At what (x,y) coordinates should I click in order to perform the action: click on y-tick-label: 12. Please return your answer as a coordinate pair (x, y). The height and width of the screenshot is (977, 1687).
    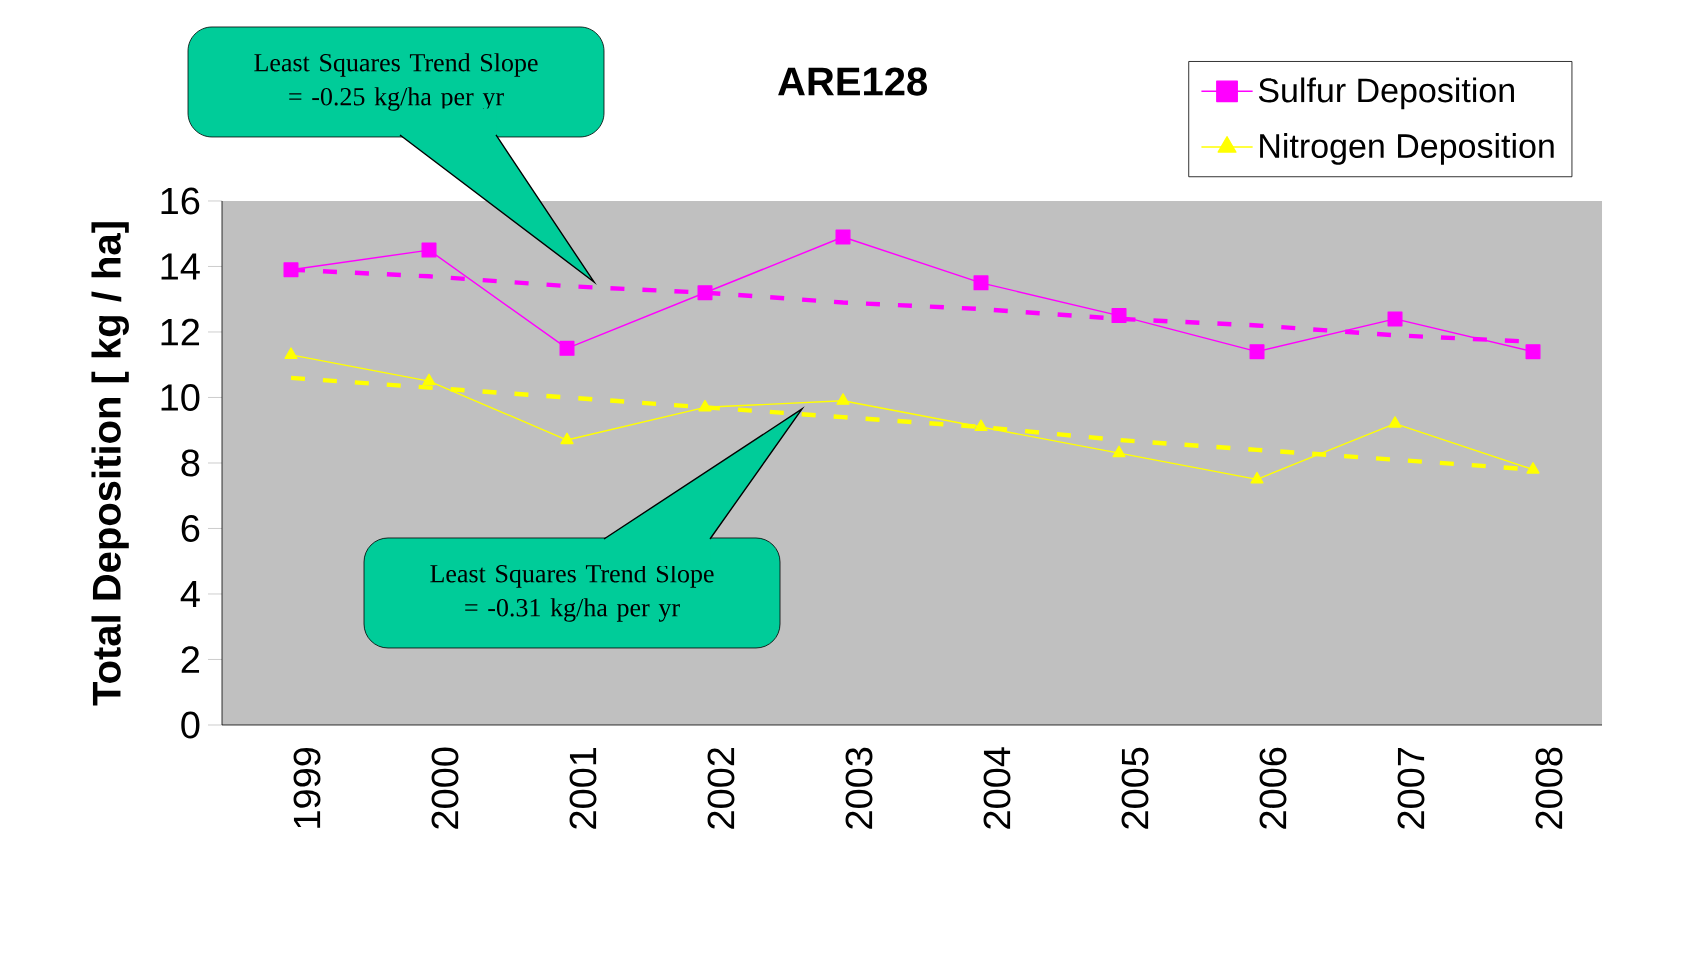
    Looking at the image, I should click on (180, 332).